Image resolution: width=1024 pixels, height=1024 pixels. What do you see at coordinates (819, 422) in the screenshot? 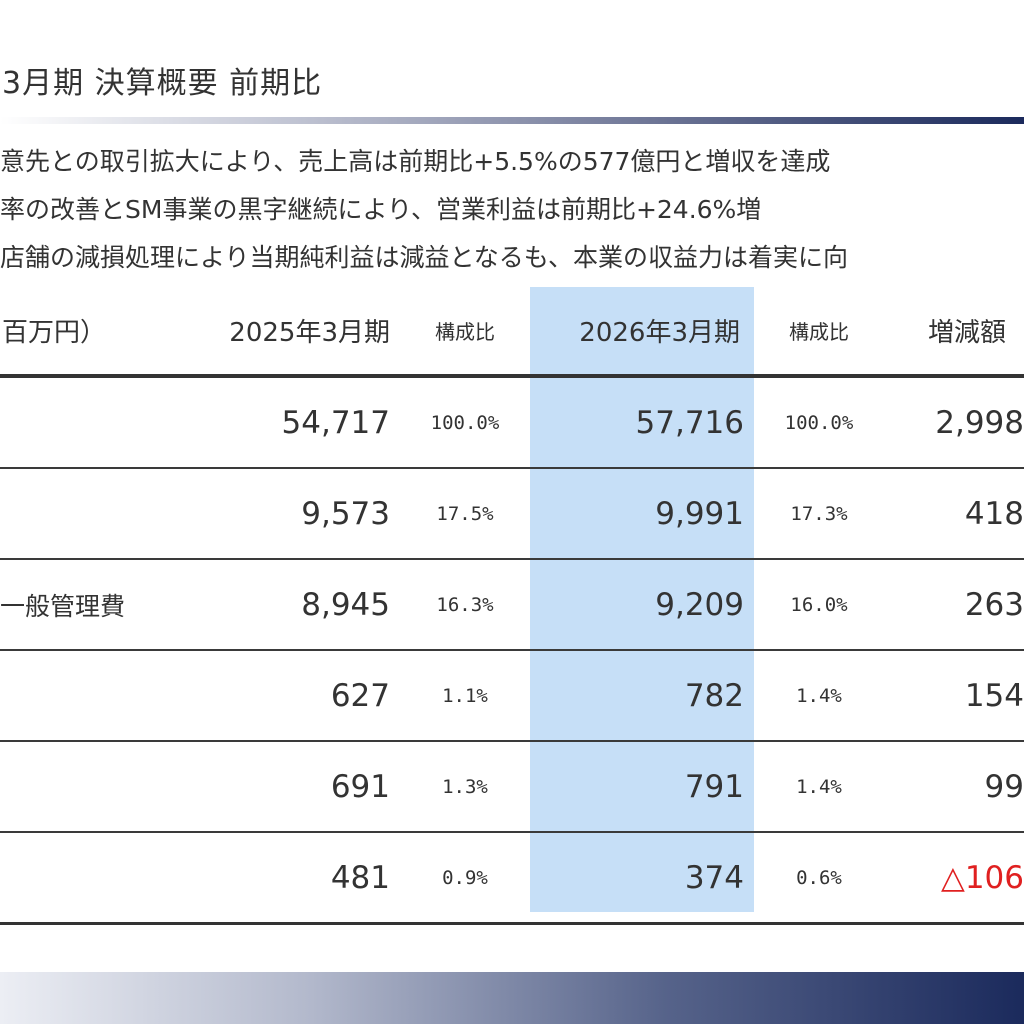
I see `ratio-2026-value: 100.0%` at bounding box center [819, 422].